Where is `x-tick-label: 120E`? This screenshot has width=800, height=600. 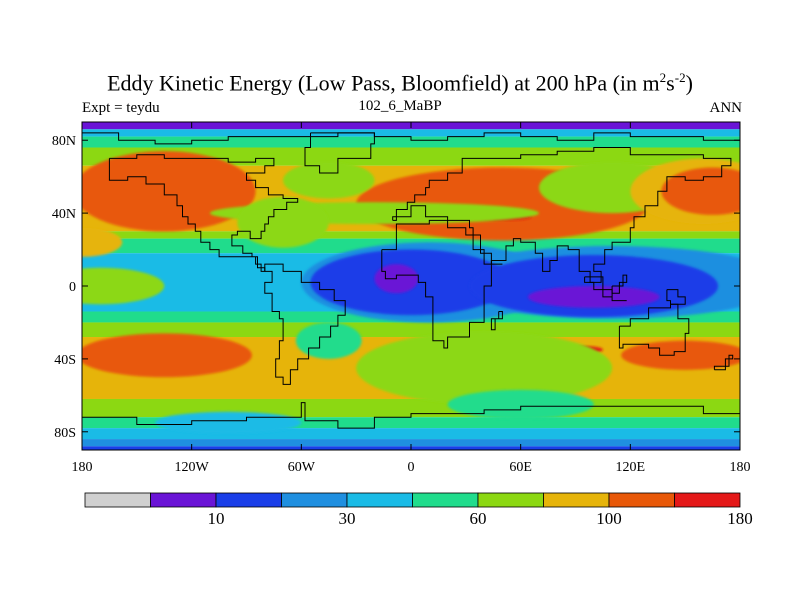 x-tick-label: 120E is located at coordinates (631, 467).